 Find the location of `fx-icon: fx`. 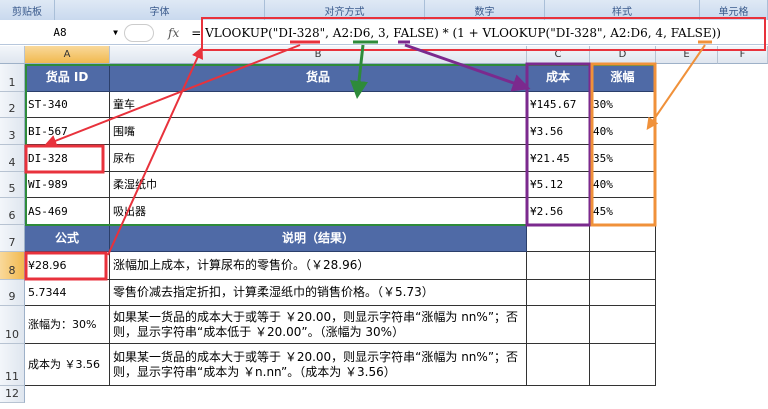

fx-icon: fx is located at coordinates (174, 32).